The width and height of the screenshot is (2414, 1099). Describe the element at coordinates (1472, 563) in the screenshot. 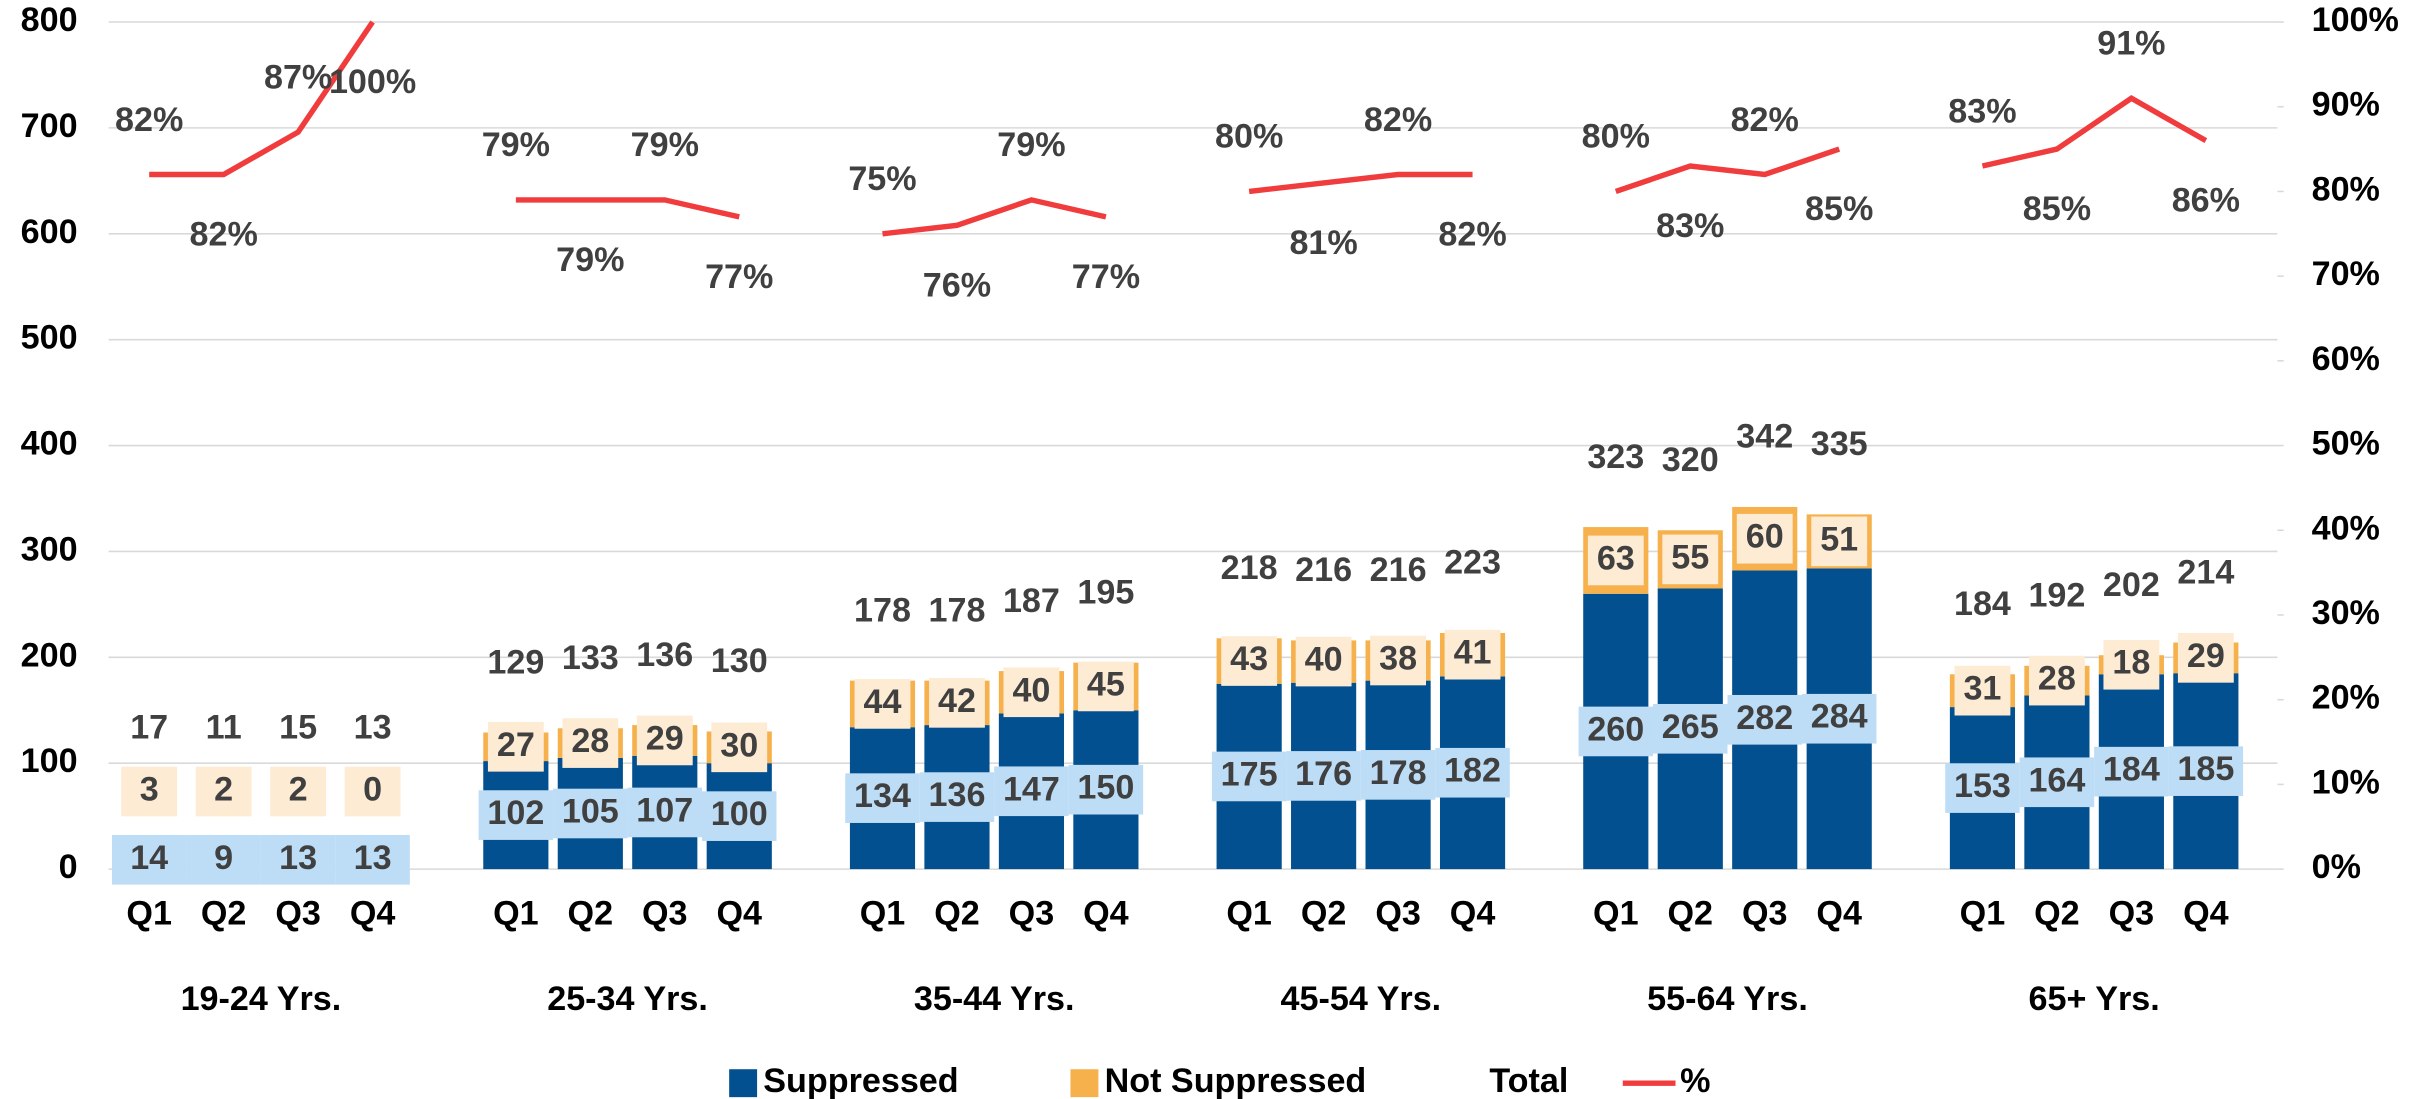

I see `total-label: 223` at that location.